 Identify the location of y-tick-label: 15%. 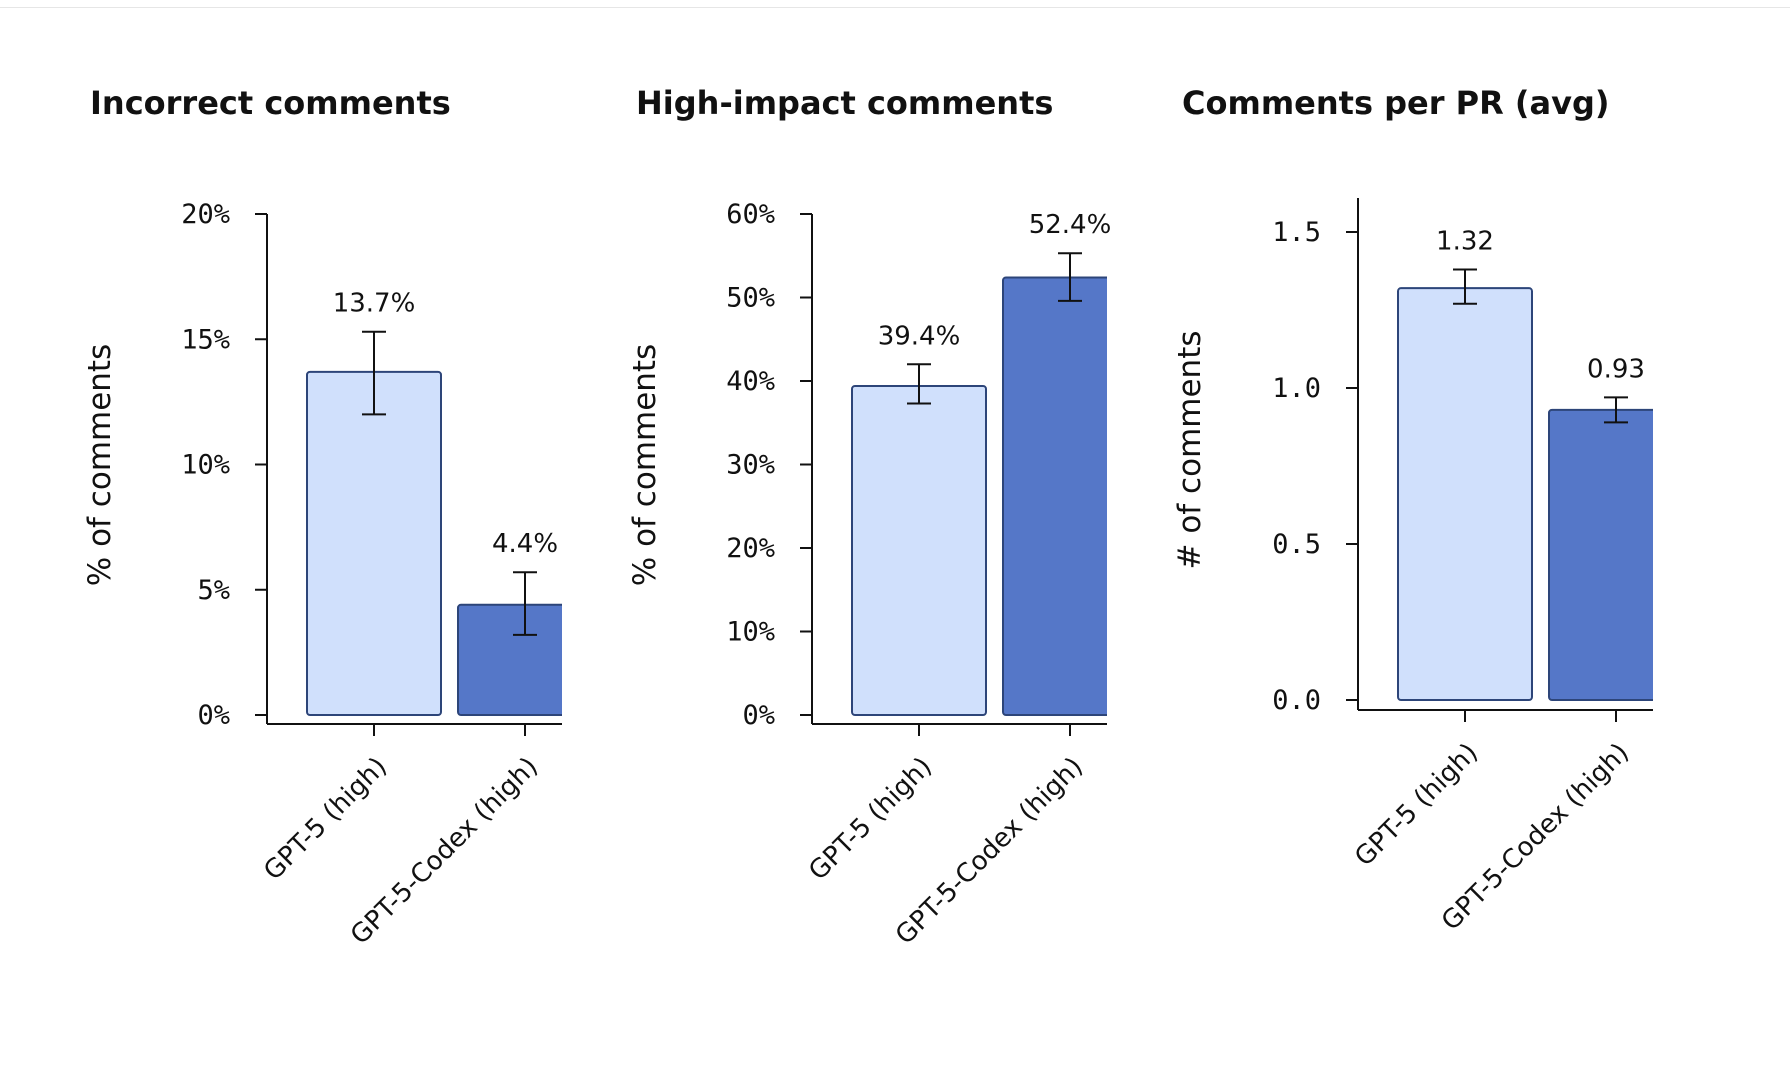
(205, 339).